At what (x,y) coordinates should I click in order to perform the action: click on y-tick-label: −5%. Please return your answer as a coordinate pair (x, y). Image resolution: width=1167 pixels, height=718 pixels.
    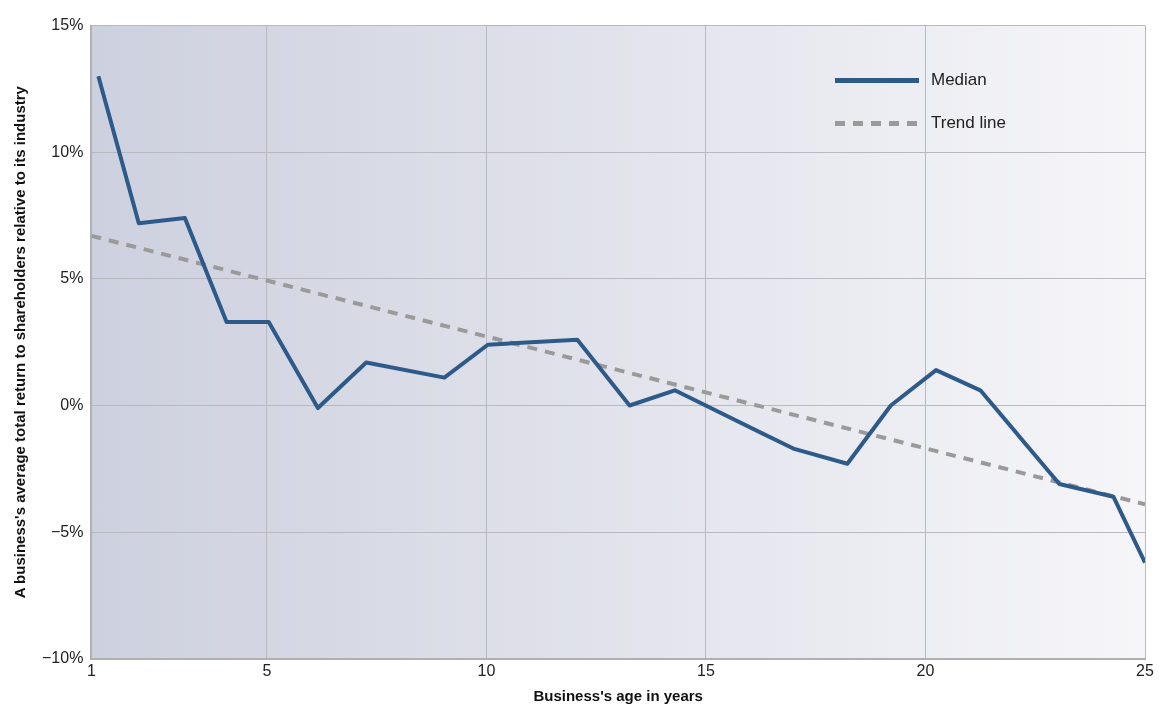
    Looking at the image, I should click on (67, 531).